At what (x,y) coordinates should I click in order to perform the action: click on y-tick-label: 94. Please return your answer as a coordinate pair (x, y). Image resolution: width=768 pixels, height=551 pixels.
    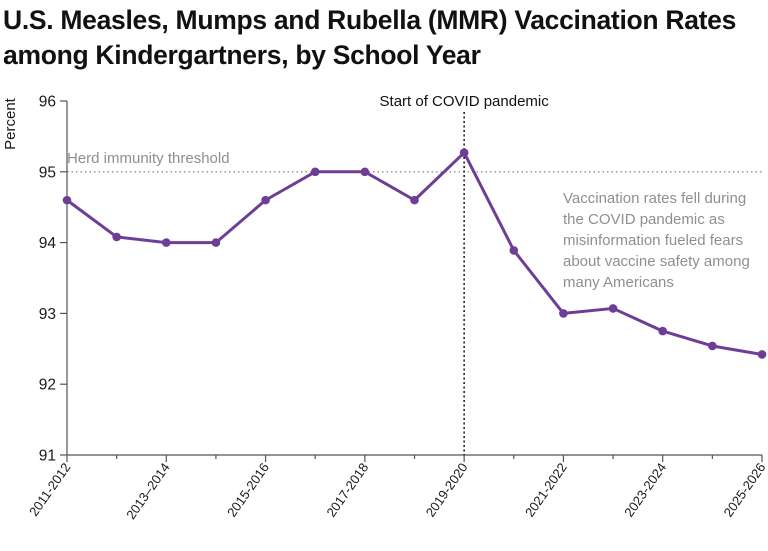
    Looking at the image, I should click on (48, 243).